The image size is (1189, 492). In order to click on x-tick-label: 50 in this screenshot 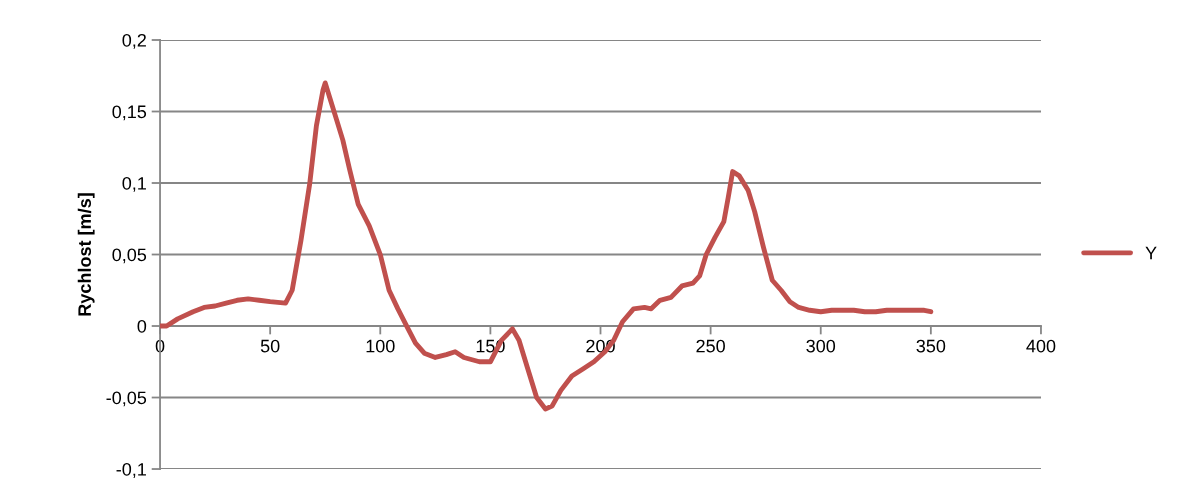, I will do `click(270, 346)`.